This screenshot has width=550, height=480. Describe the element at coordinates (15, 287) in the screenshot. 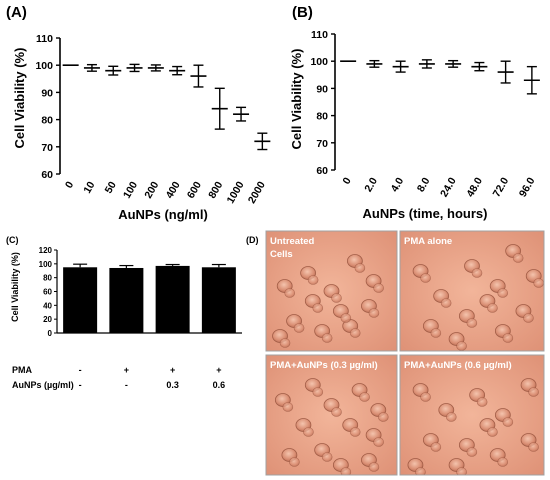

I see `panel-c-y-title: Cell Viability (%)` at that location.